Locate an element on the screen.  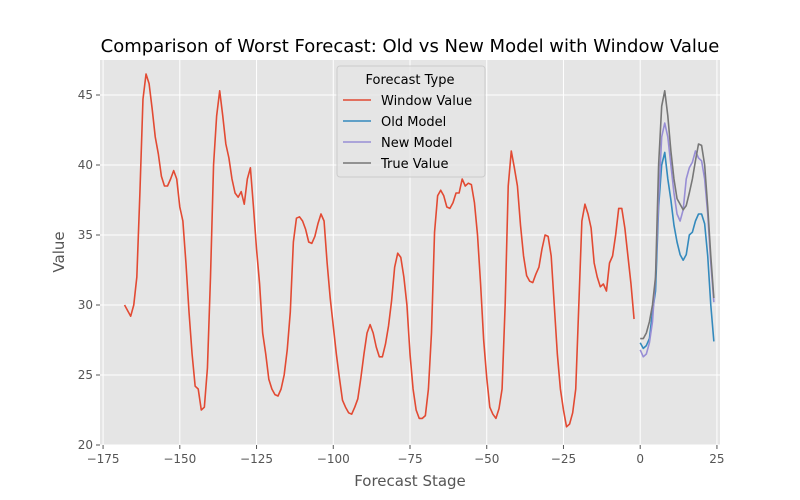
legend-label-old-model: Old Model is located at coordinates (413, 122).